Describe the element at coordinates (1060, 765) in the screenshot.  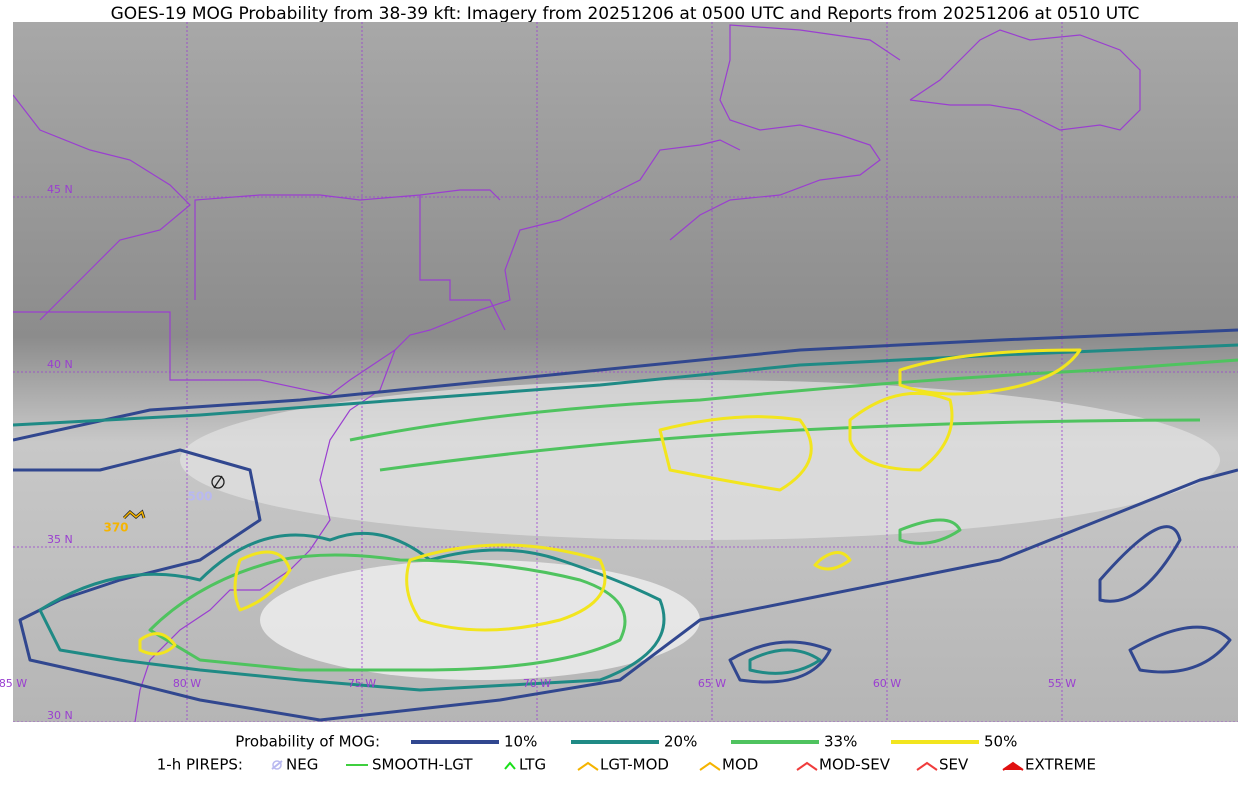
I see `legend-label: EXTREME` at that location.